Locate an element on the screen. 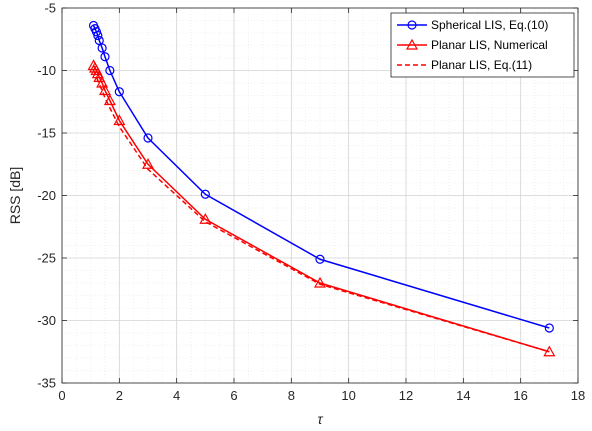 The width and height of the screenshot is (592, 431). y-tick-label: -10 is located at coordinates (46, 70).